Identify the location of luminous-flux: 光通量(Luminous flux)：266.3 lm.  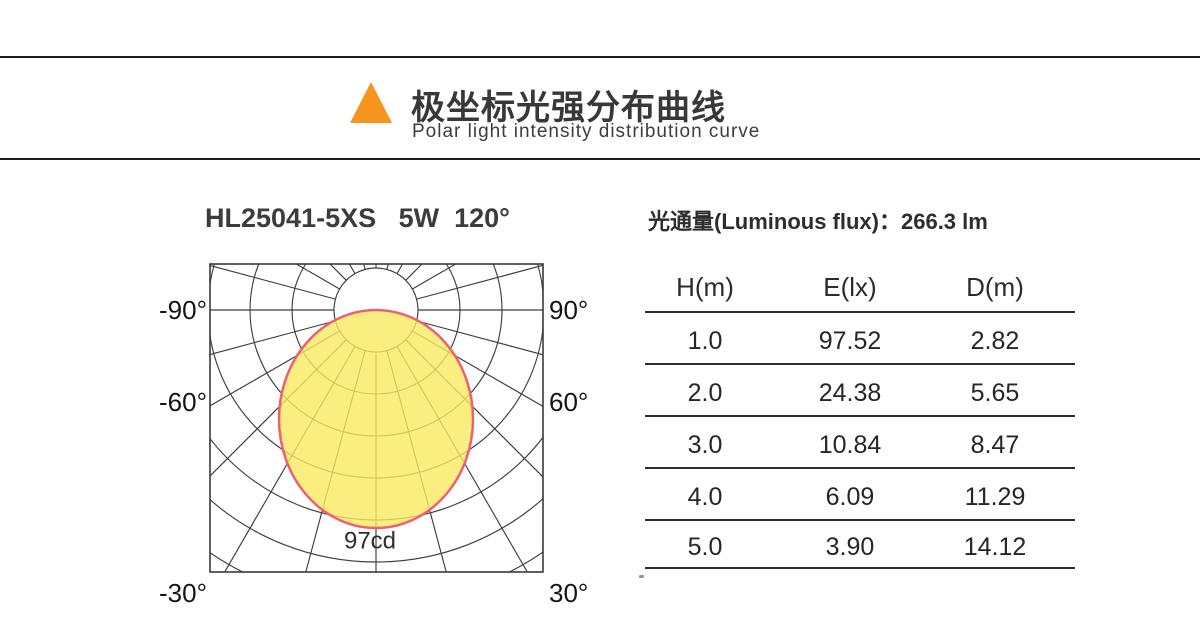
(818, 220).